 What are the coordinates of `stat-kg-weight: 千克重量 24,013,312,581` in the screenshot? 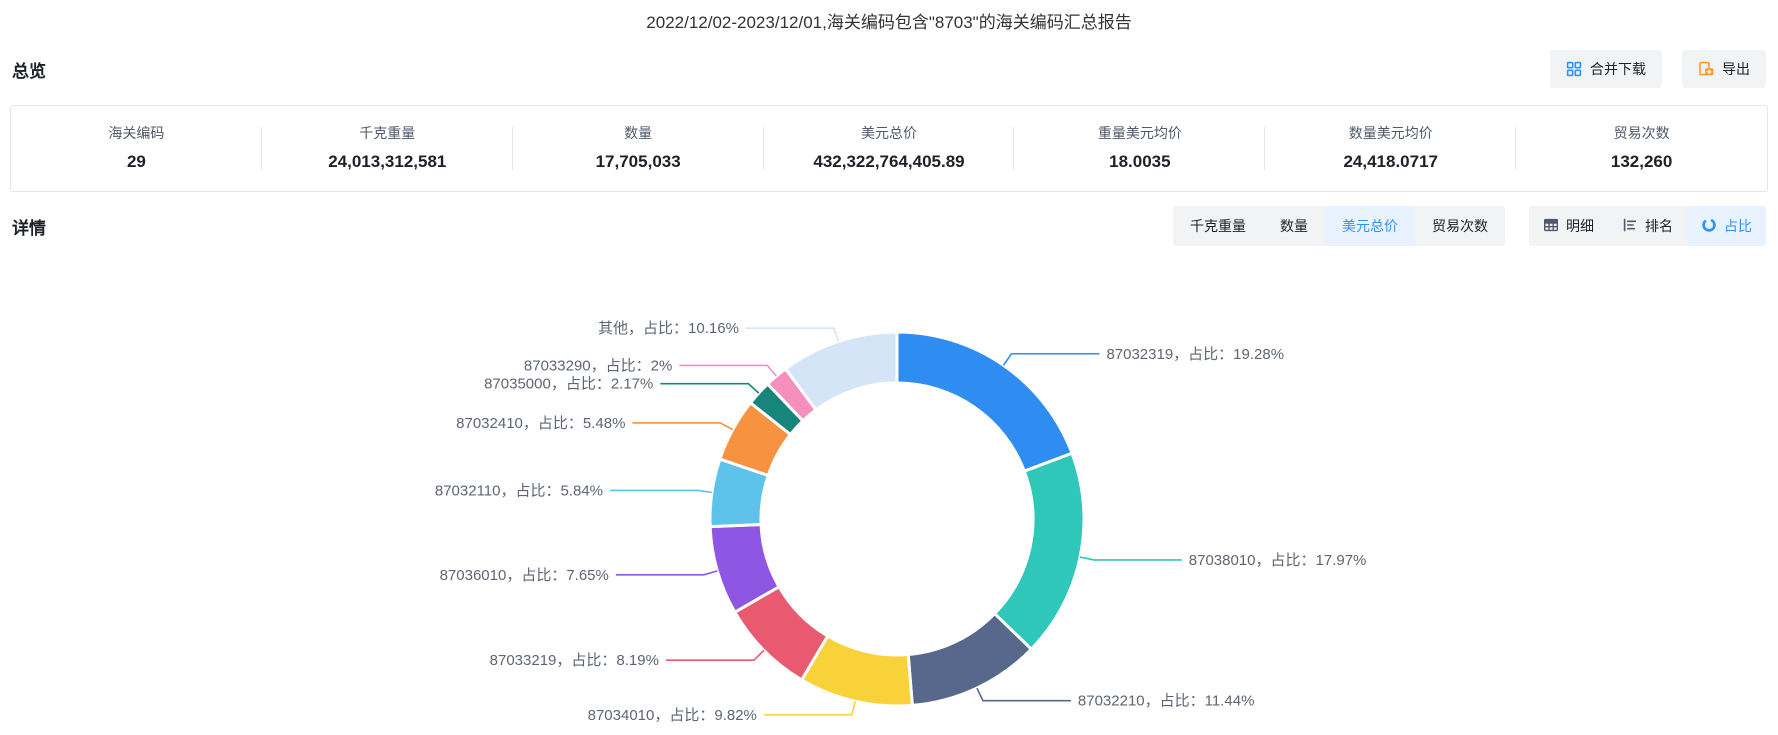 It's located at (387, 147).